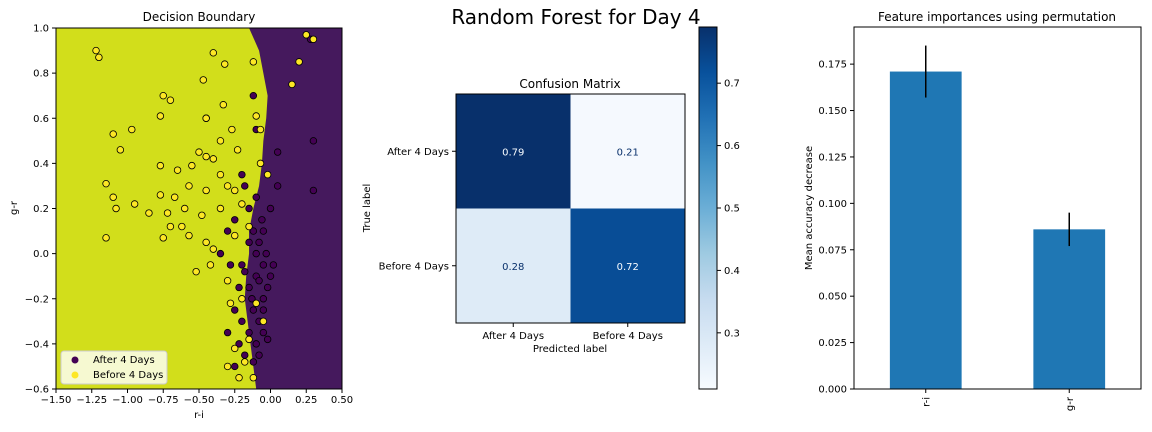 This screenshot has height=432, width=1152. I want to click on y-axis-label: g-r, so click(14, 207).